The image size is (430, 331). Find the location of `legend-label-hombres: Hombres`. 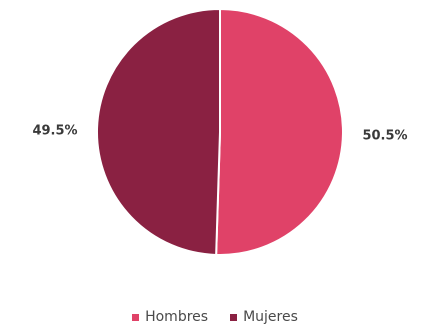

legend-label-hombres: Hombres is located at coordinates (177, 317).